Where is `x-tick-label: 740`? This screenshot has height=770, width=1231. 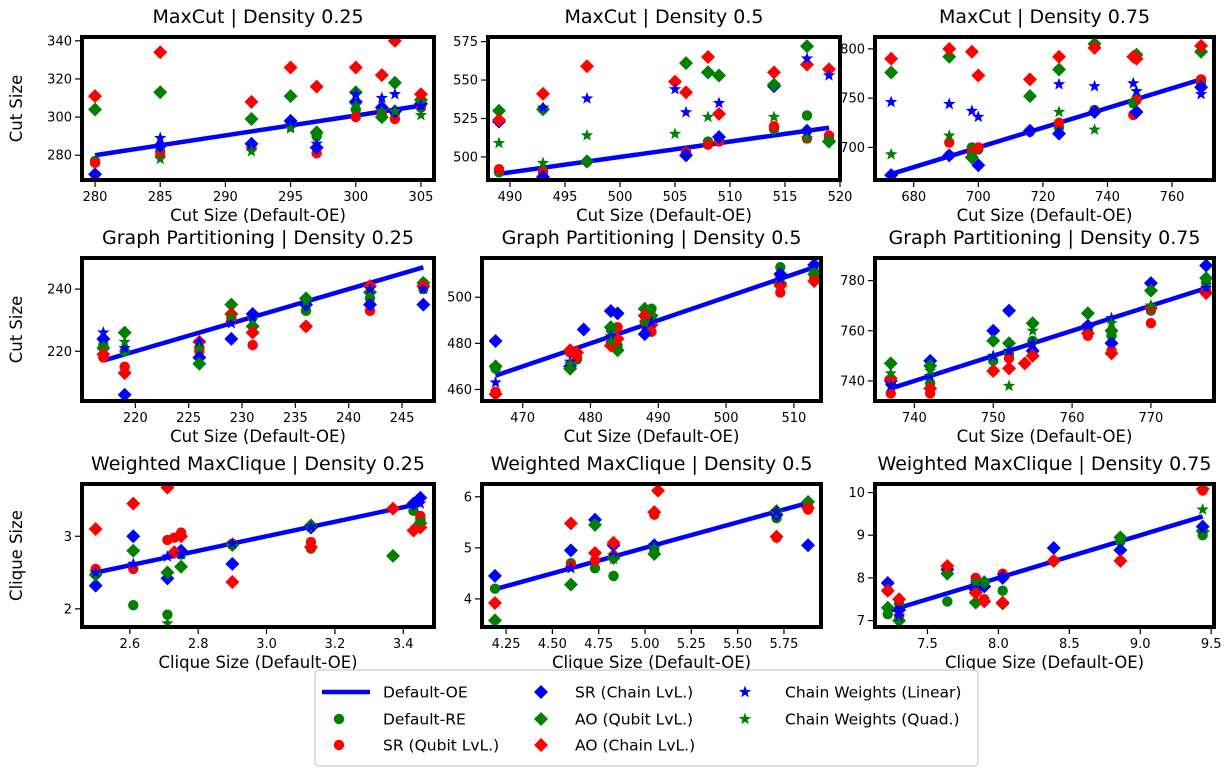
x-tick-label: 740 is located at coordinates (1107, 197).